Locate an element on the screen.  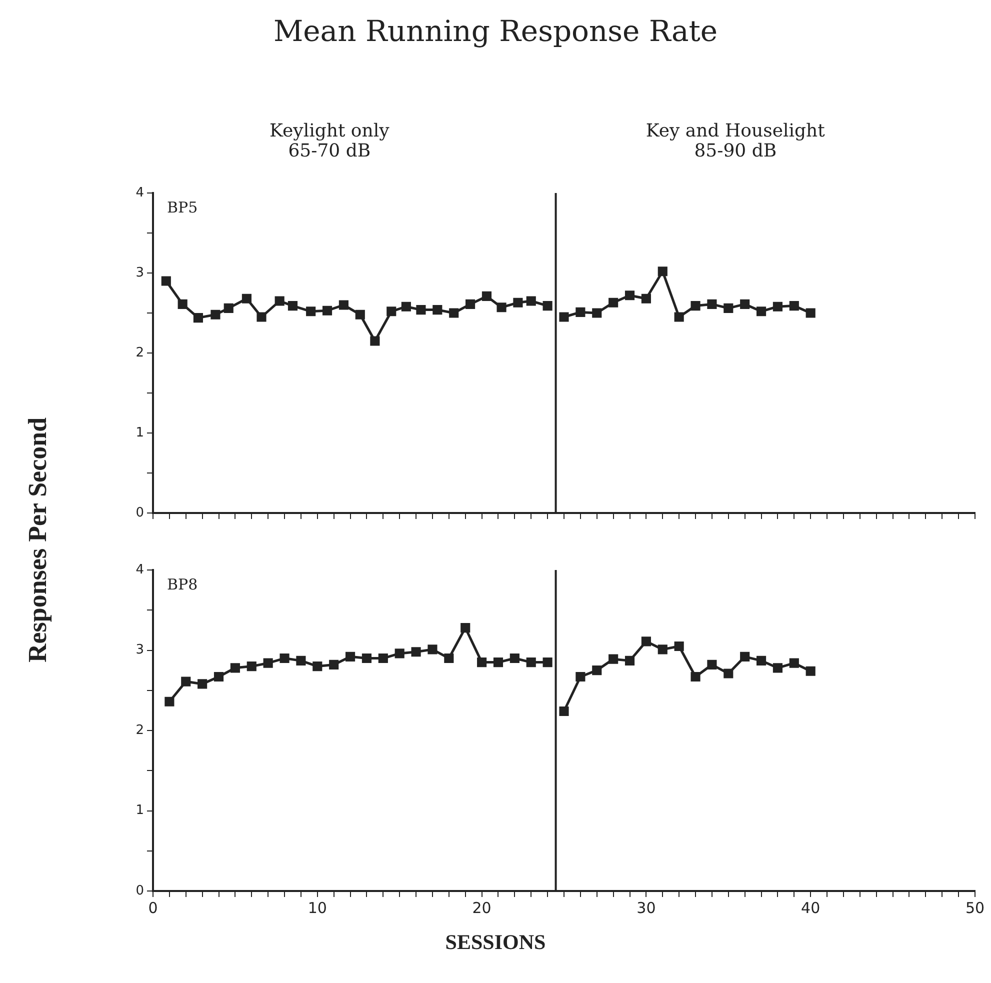
x-tick-label: 20 is located at coordinates (482, 907).